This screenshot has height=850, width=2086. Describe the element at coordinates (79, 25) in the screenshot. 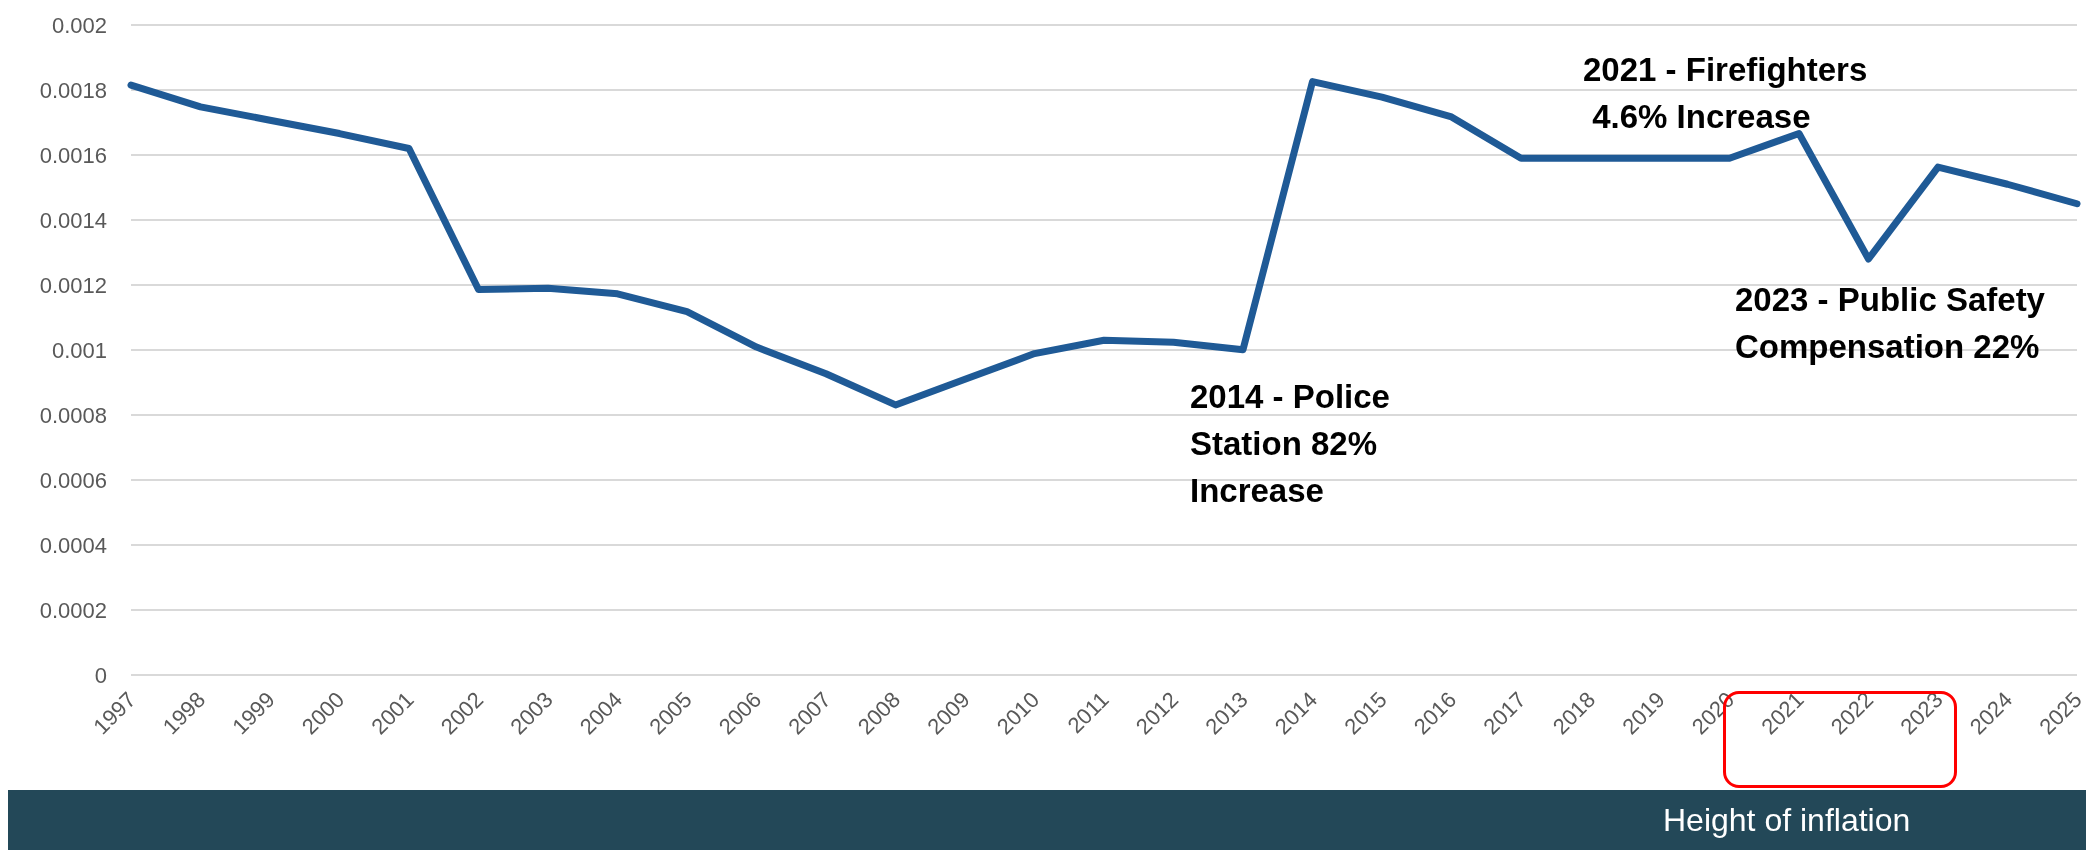

I see `y-tick-label: 0.002` at that location.